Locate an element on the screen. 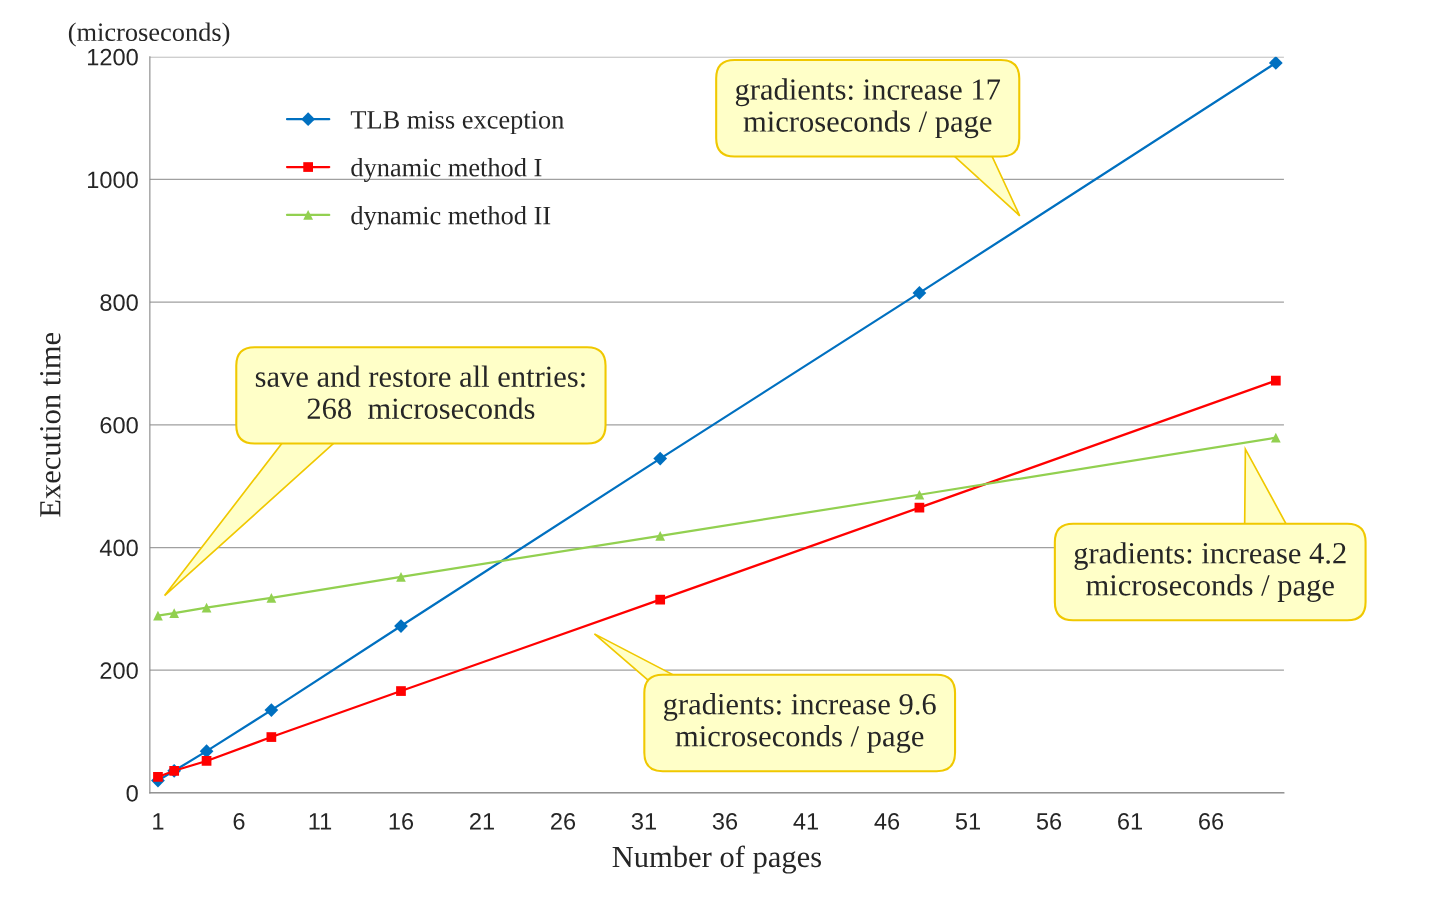 This screenshot has width=1441, height=901. legend-label: dynamic method I is located at coordinates (446, 169).